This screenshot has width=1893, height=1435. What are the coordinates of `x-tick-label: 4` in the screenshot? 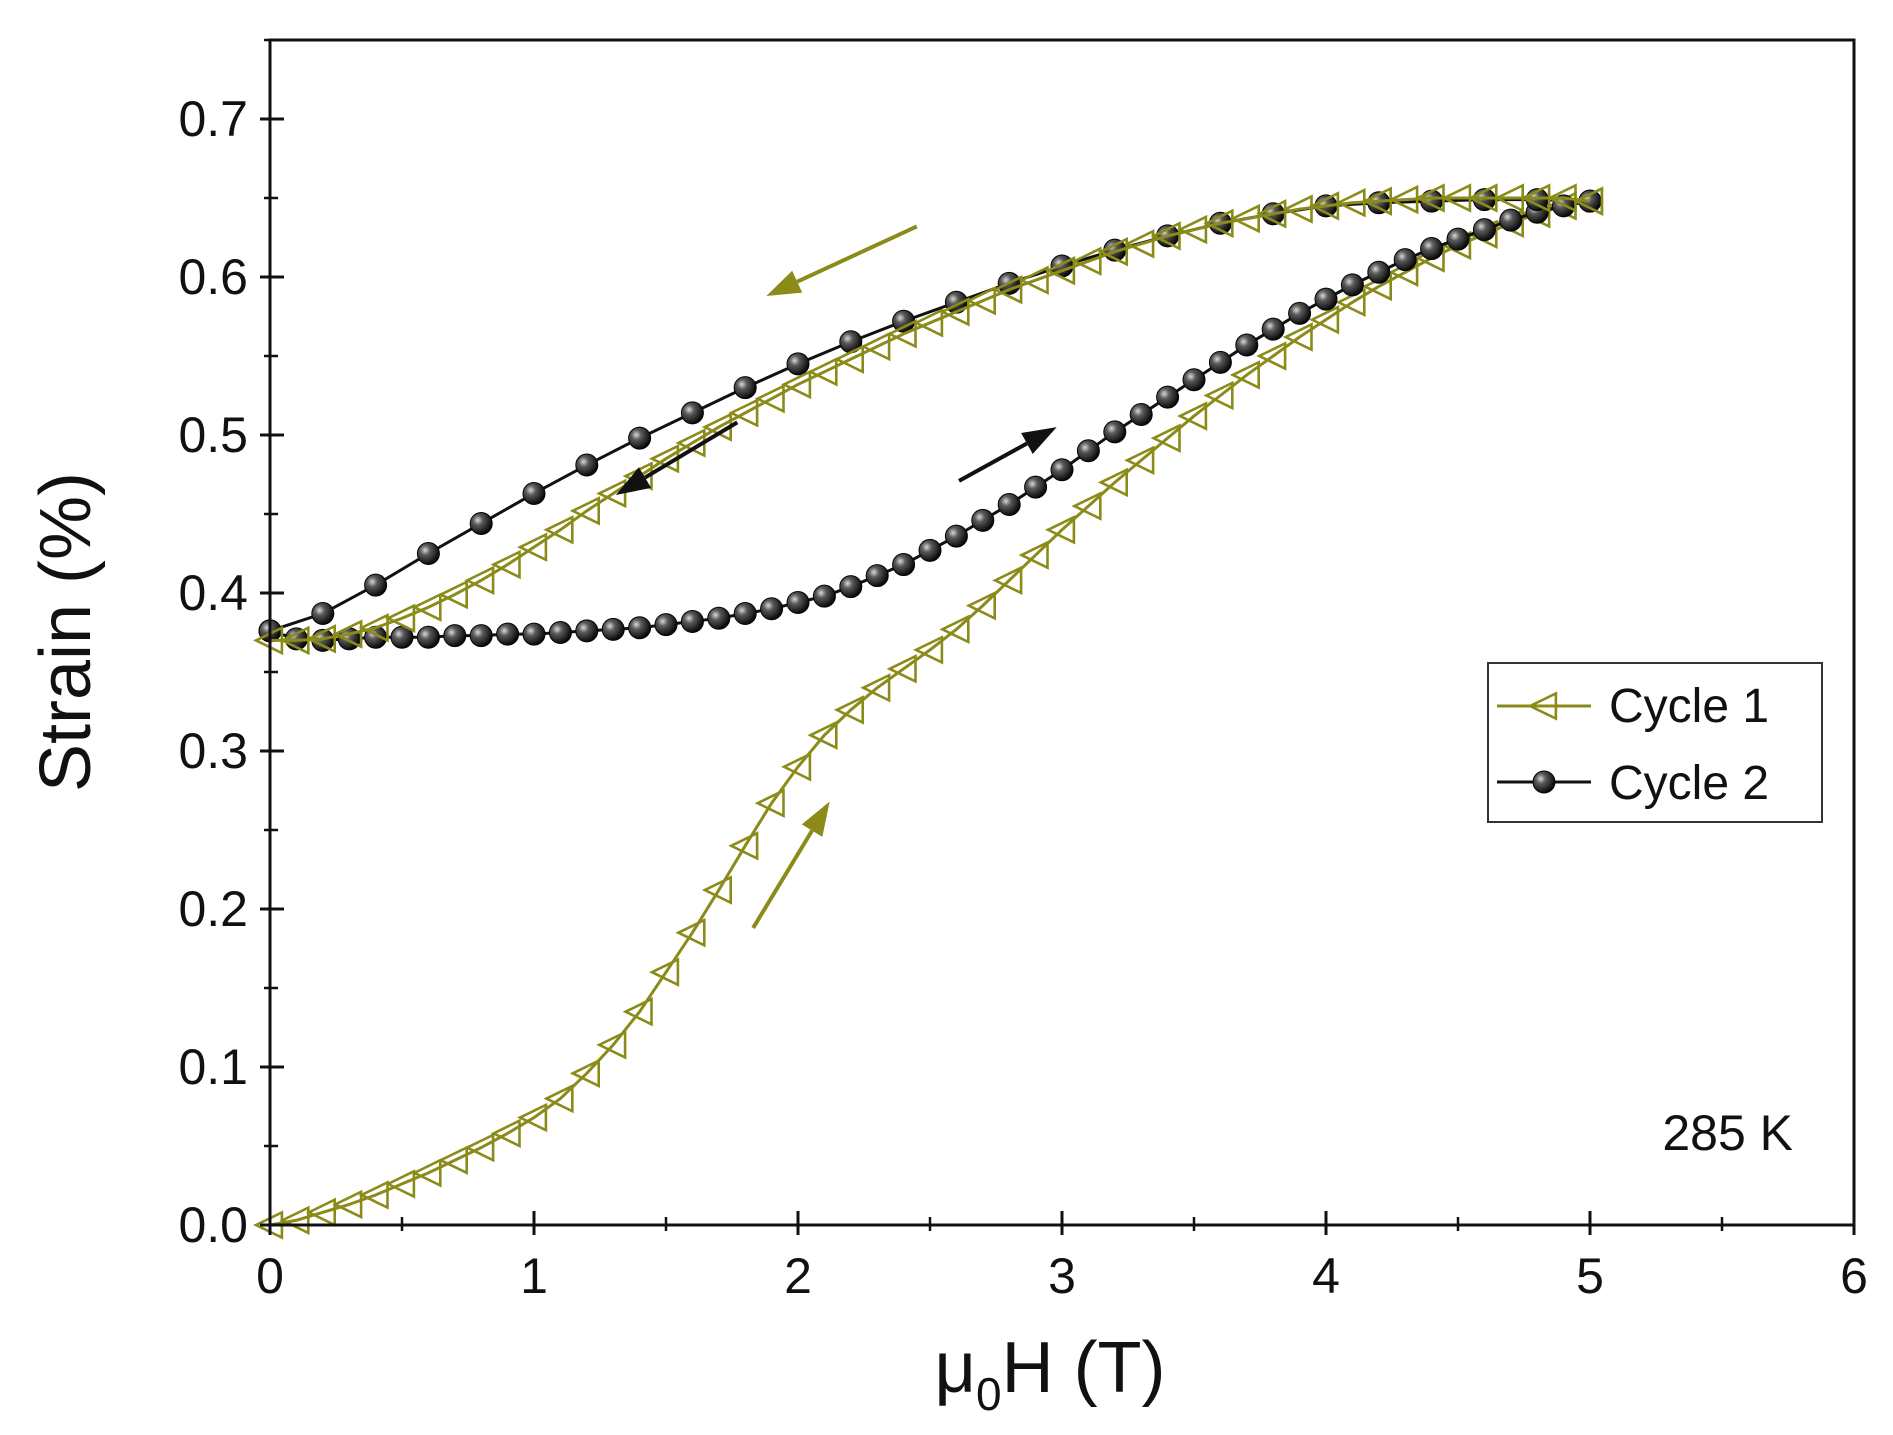 It's located at (1326, 1276).